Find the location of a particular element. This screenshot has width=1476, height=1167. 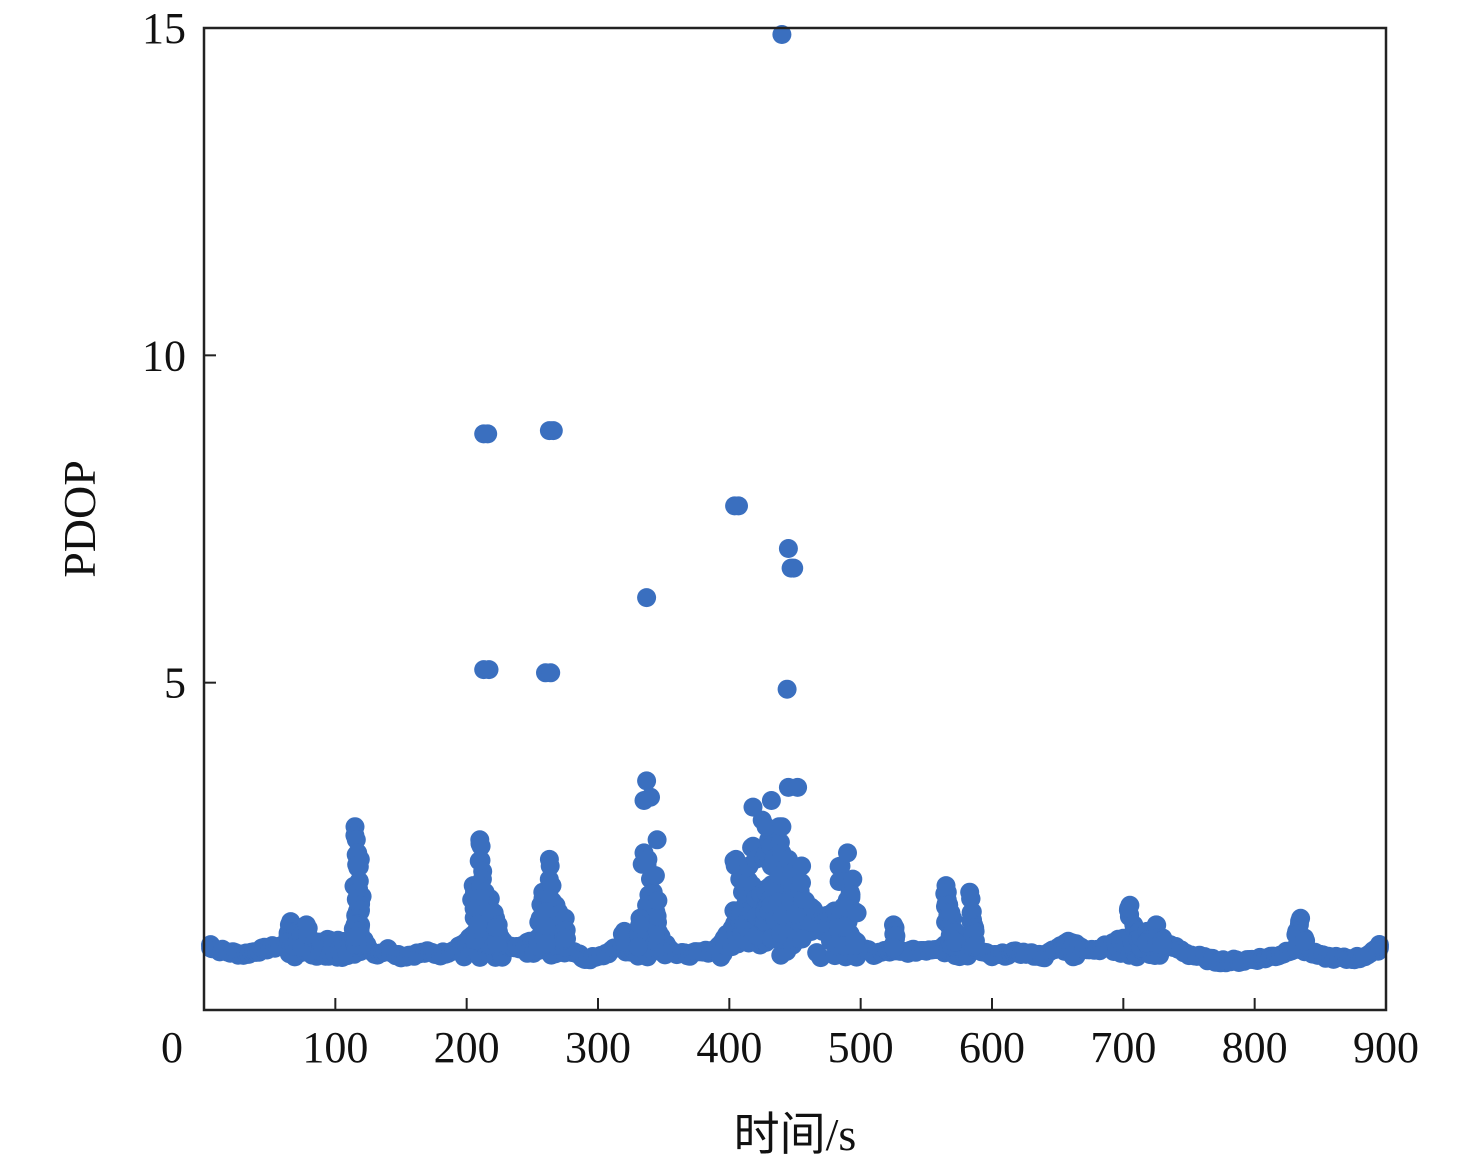

x-tick-label: 900 is located at coordinates (1386, 1047).